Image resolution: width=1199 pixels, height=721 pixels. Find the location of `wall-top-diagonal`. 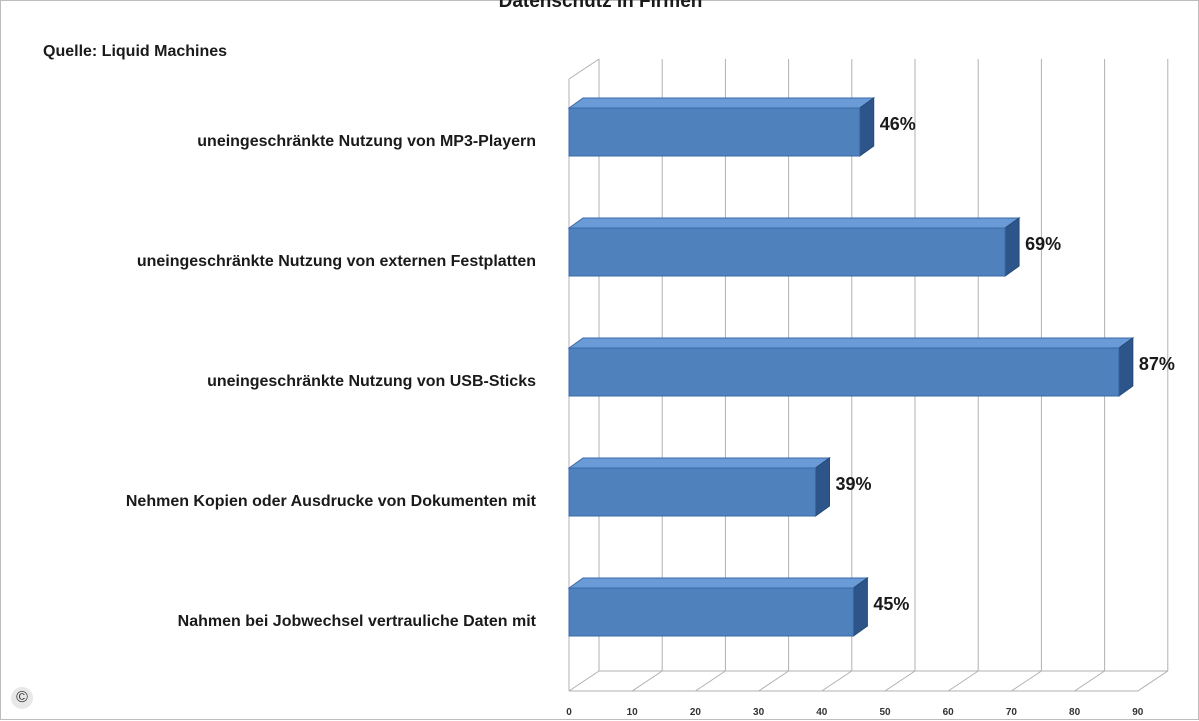

wall-top-diagonal is located at coordinates (584, 69).